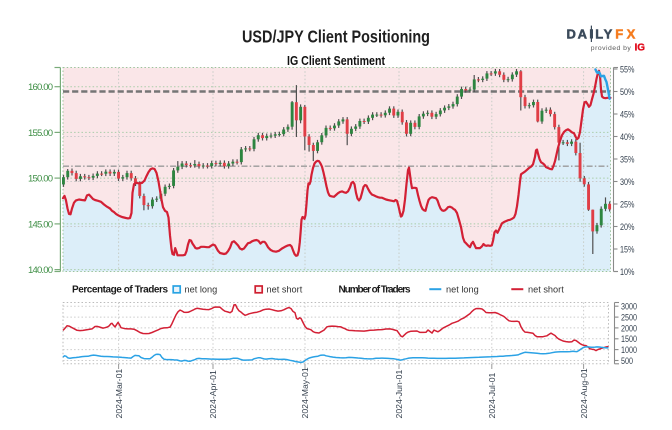  Describe the element at coordinates (629, 339) in the screenshot. I see `svg-text: 1500` at that location.